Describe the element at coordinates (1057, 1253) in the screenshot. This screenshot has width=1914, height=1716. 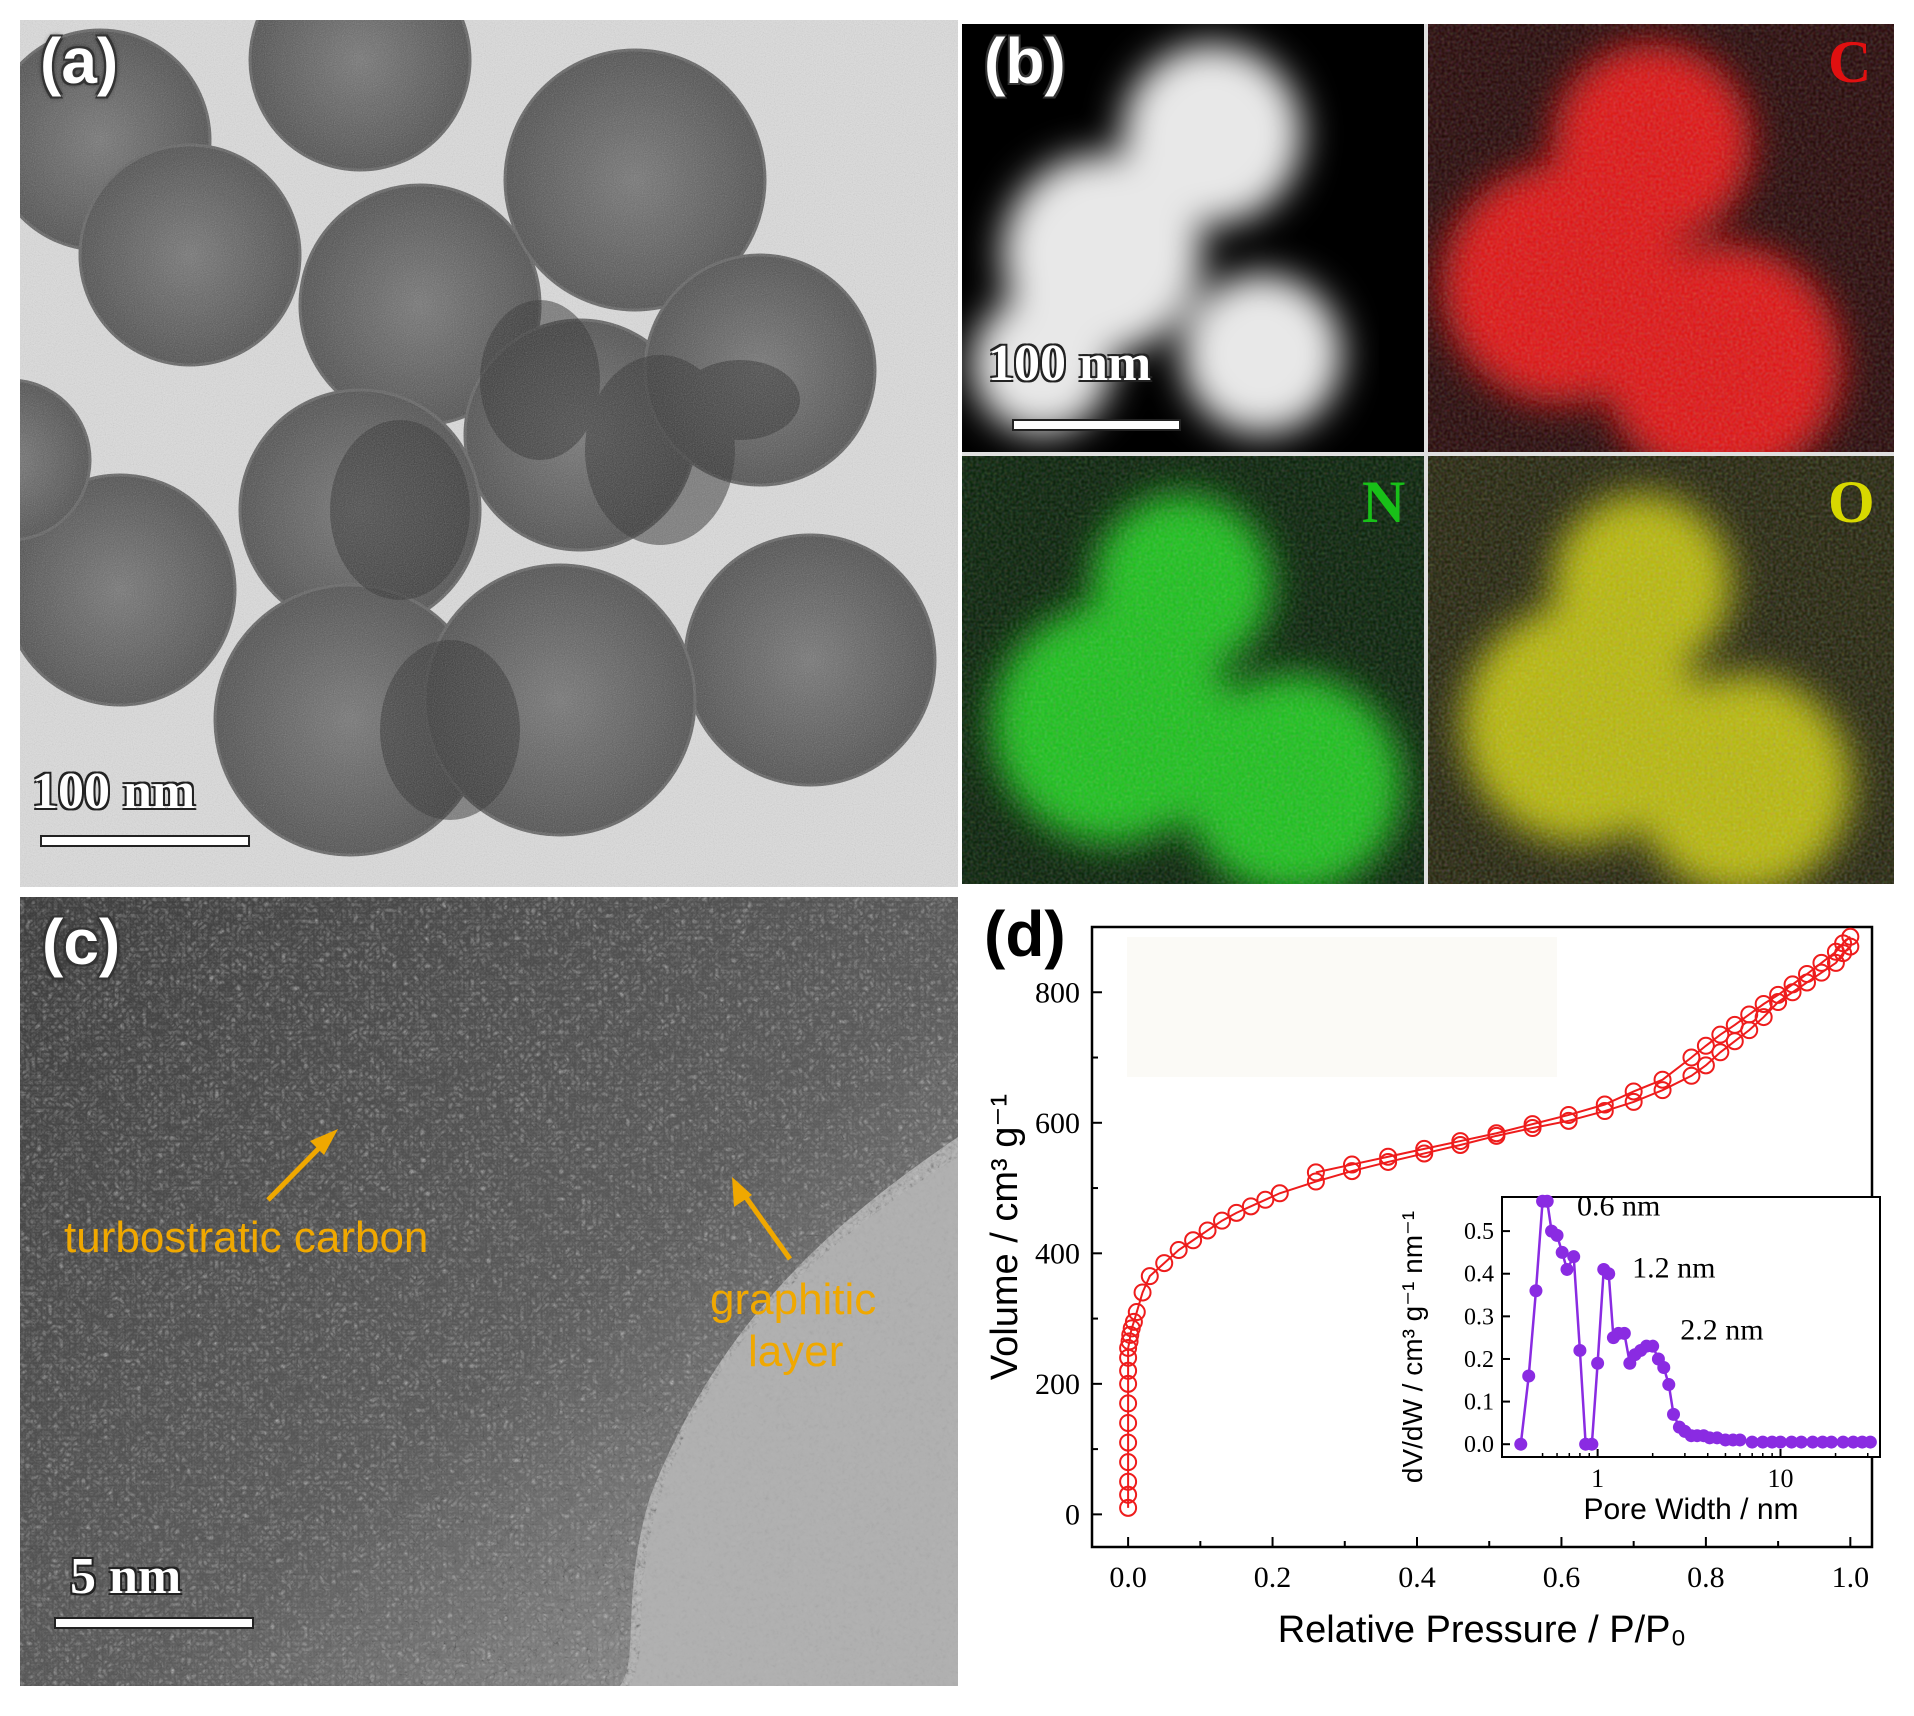
I see `y-tick-label: 400` at that location.